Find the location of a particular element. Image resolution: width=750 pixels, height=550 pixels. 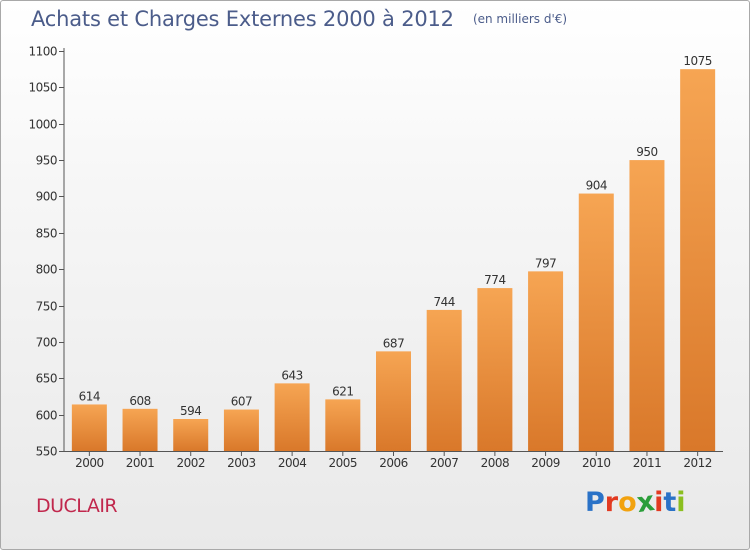

logo-letter: x is located at coordinates (645, 502).